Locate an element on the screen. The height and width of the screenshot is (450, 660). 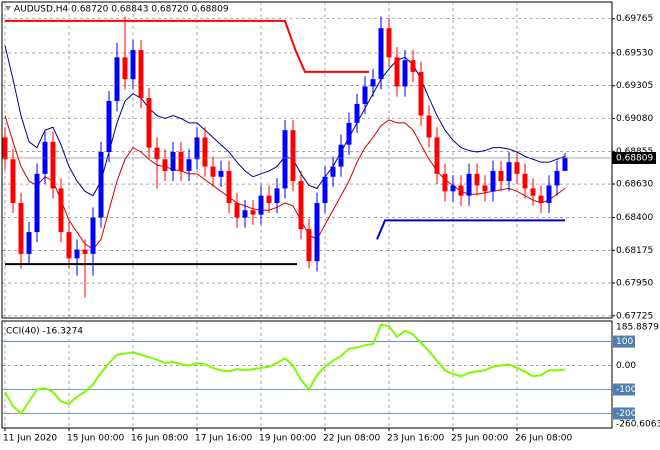
y-tick-label: 0.69530 is located at coordinates (634, 53).